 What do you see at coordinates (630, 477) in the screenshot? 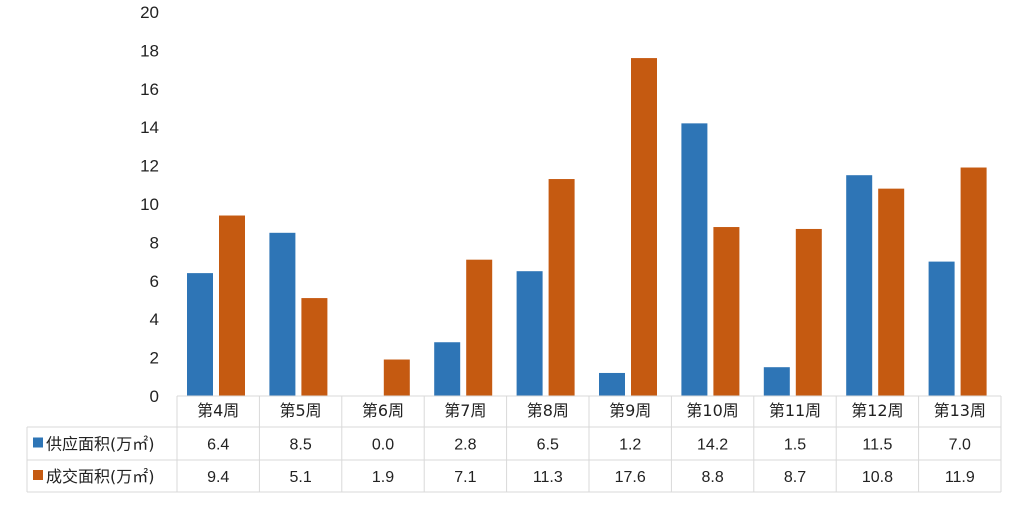
I see `data-label: 17.6` at bounding box center [630, 477].